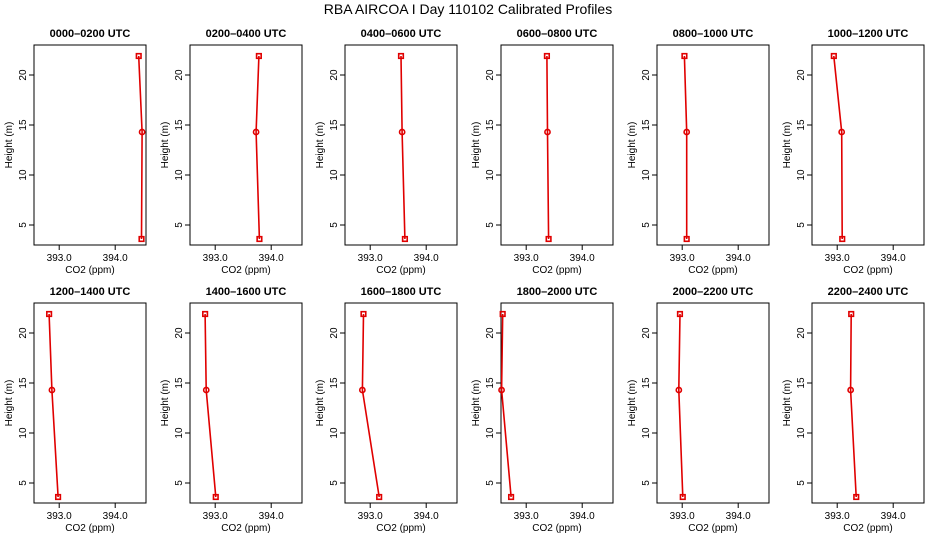  I want to click on panel-title: 1800–2000 UTC, so click(557, 292).